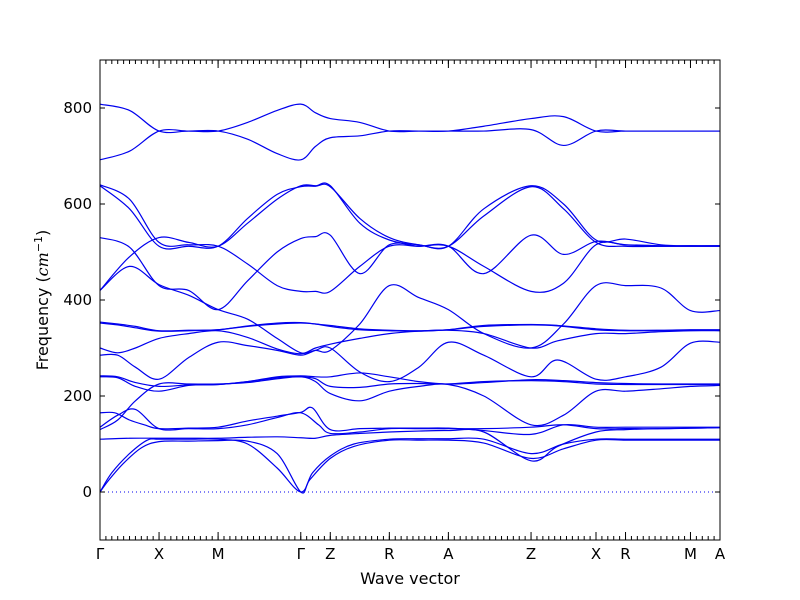 Image resolution: width=800 pixels, height=600 pixels. What do you see at coordinates (77, 396) in the screenshot?
I see `y-tick-label: 200` at bounding box center [77, 396].